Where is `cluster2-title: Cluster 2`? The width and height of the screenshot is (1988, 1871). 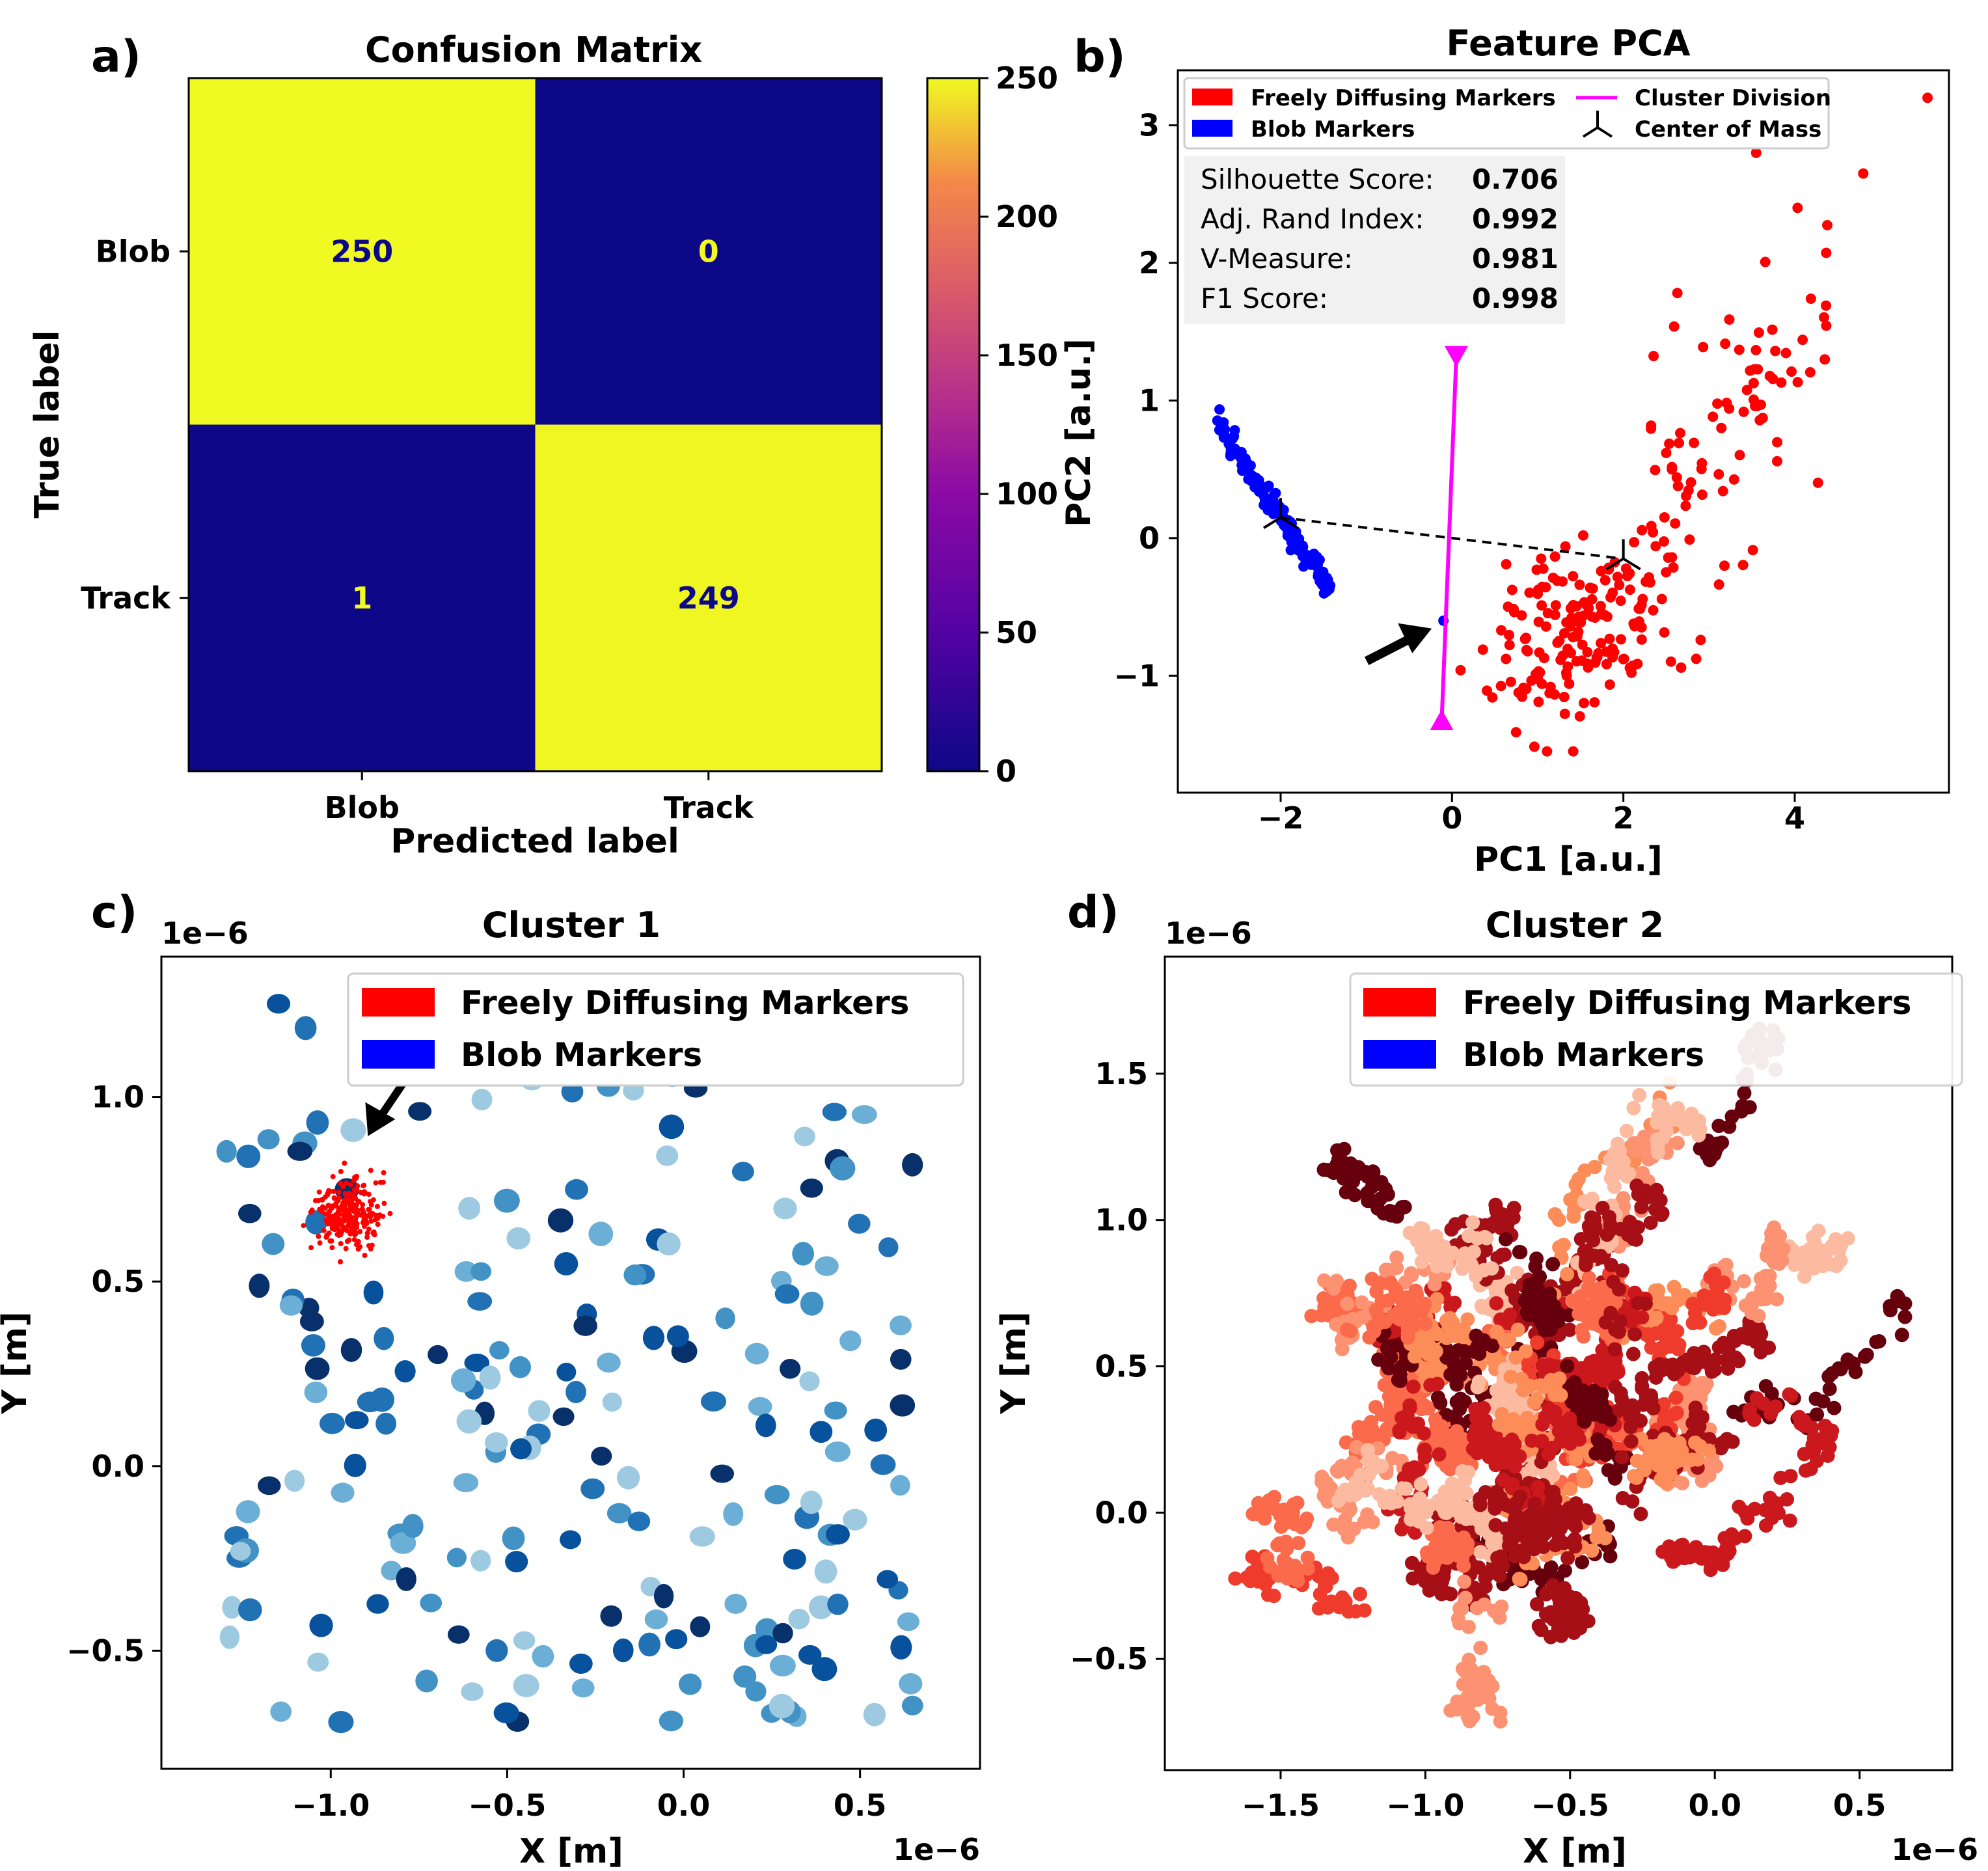 cluster2-title: Cluster 2 is located at coordinates (1575, 925).